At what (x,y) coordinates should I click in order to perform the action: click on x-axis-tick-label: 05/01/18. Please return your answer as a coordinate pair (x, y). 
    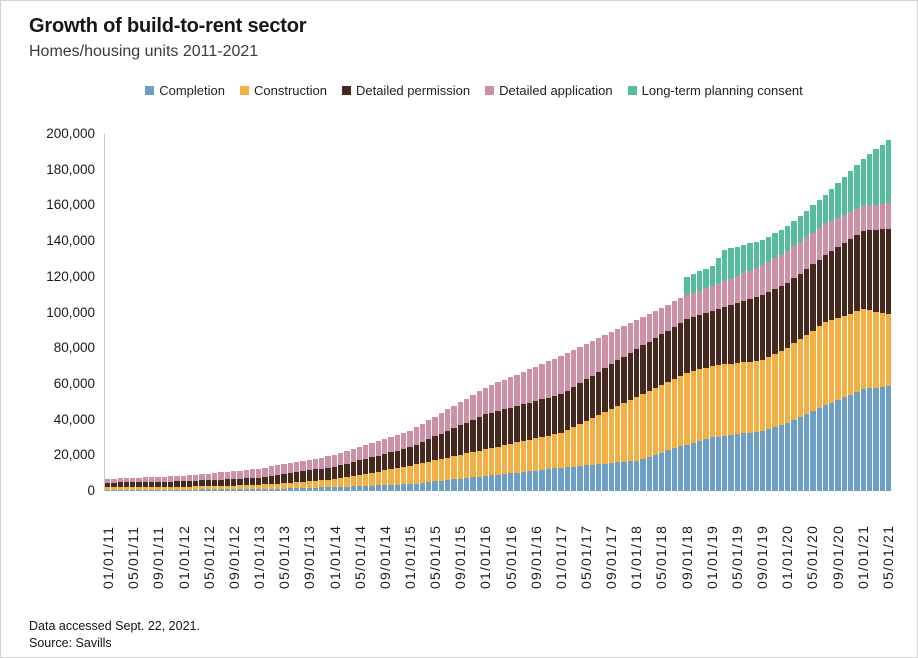
    Looking at the image, I should click on (661, 556).